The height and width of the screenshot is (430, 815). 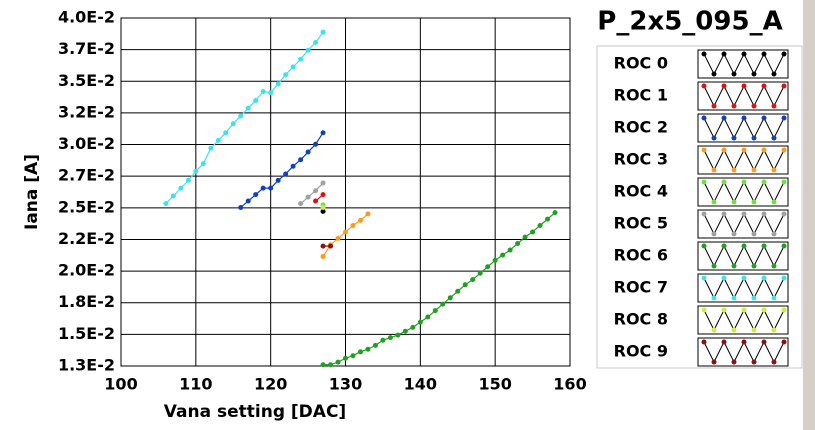 I want to click on x-tick-label: 130, so click(x=345, y=384).